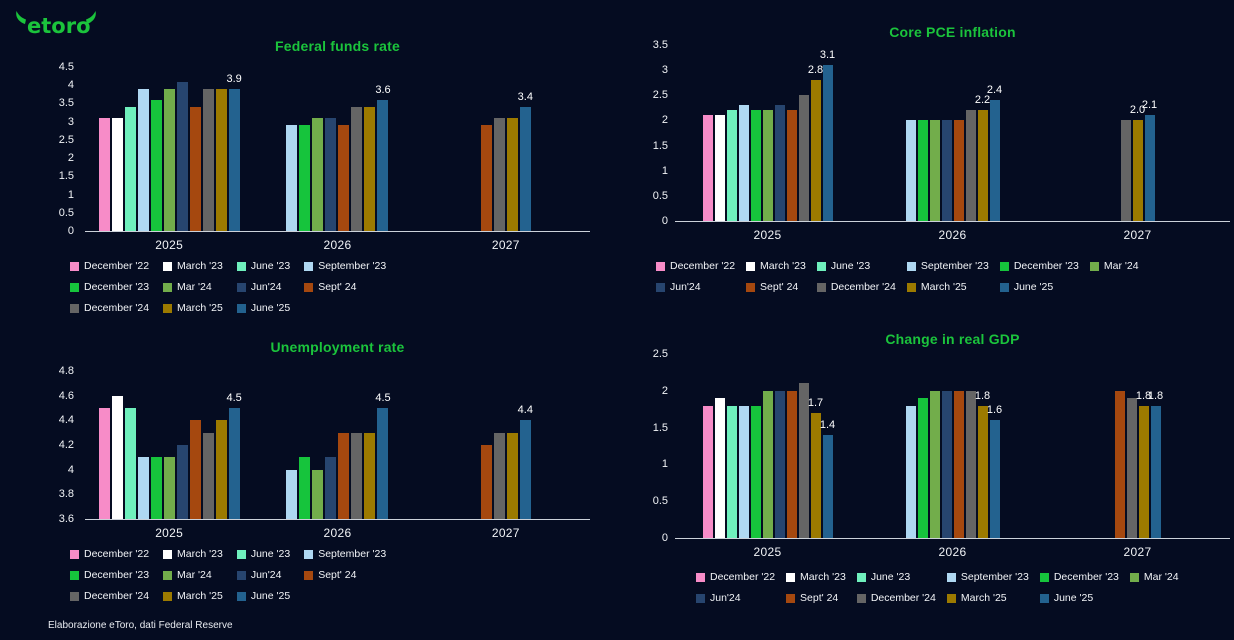  Describe the element at coordinates (767, 446) in the screenshot. I see `bar-group-2025: 1.7 1.4` at that location.